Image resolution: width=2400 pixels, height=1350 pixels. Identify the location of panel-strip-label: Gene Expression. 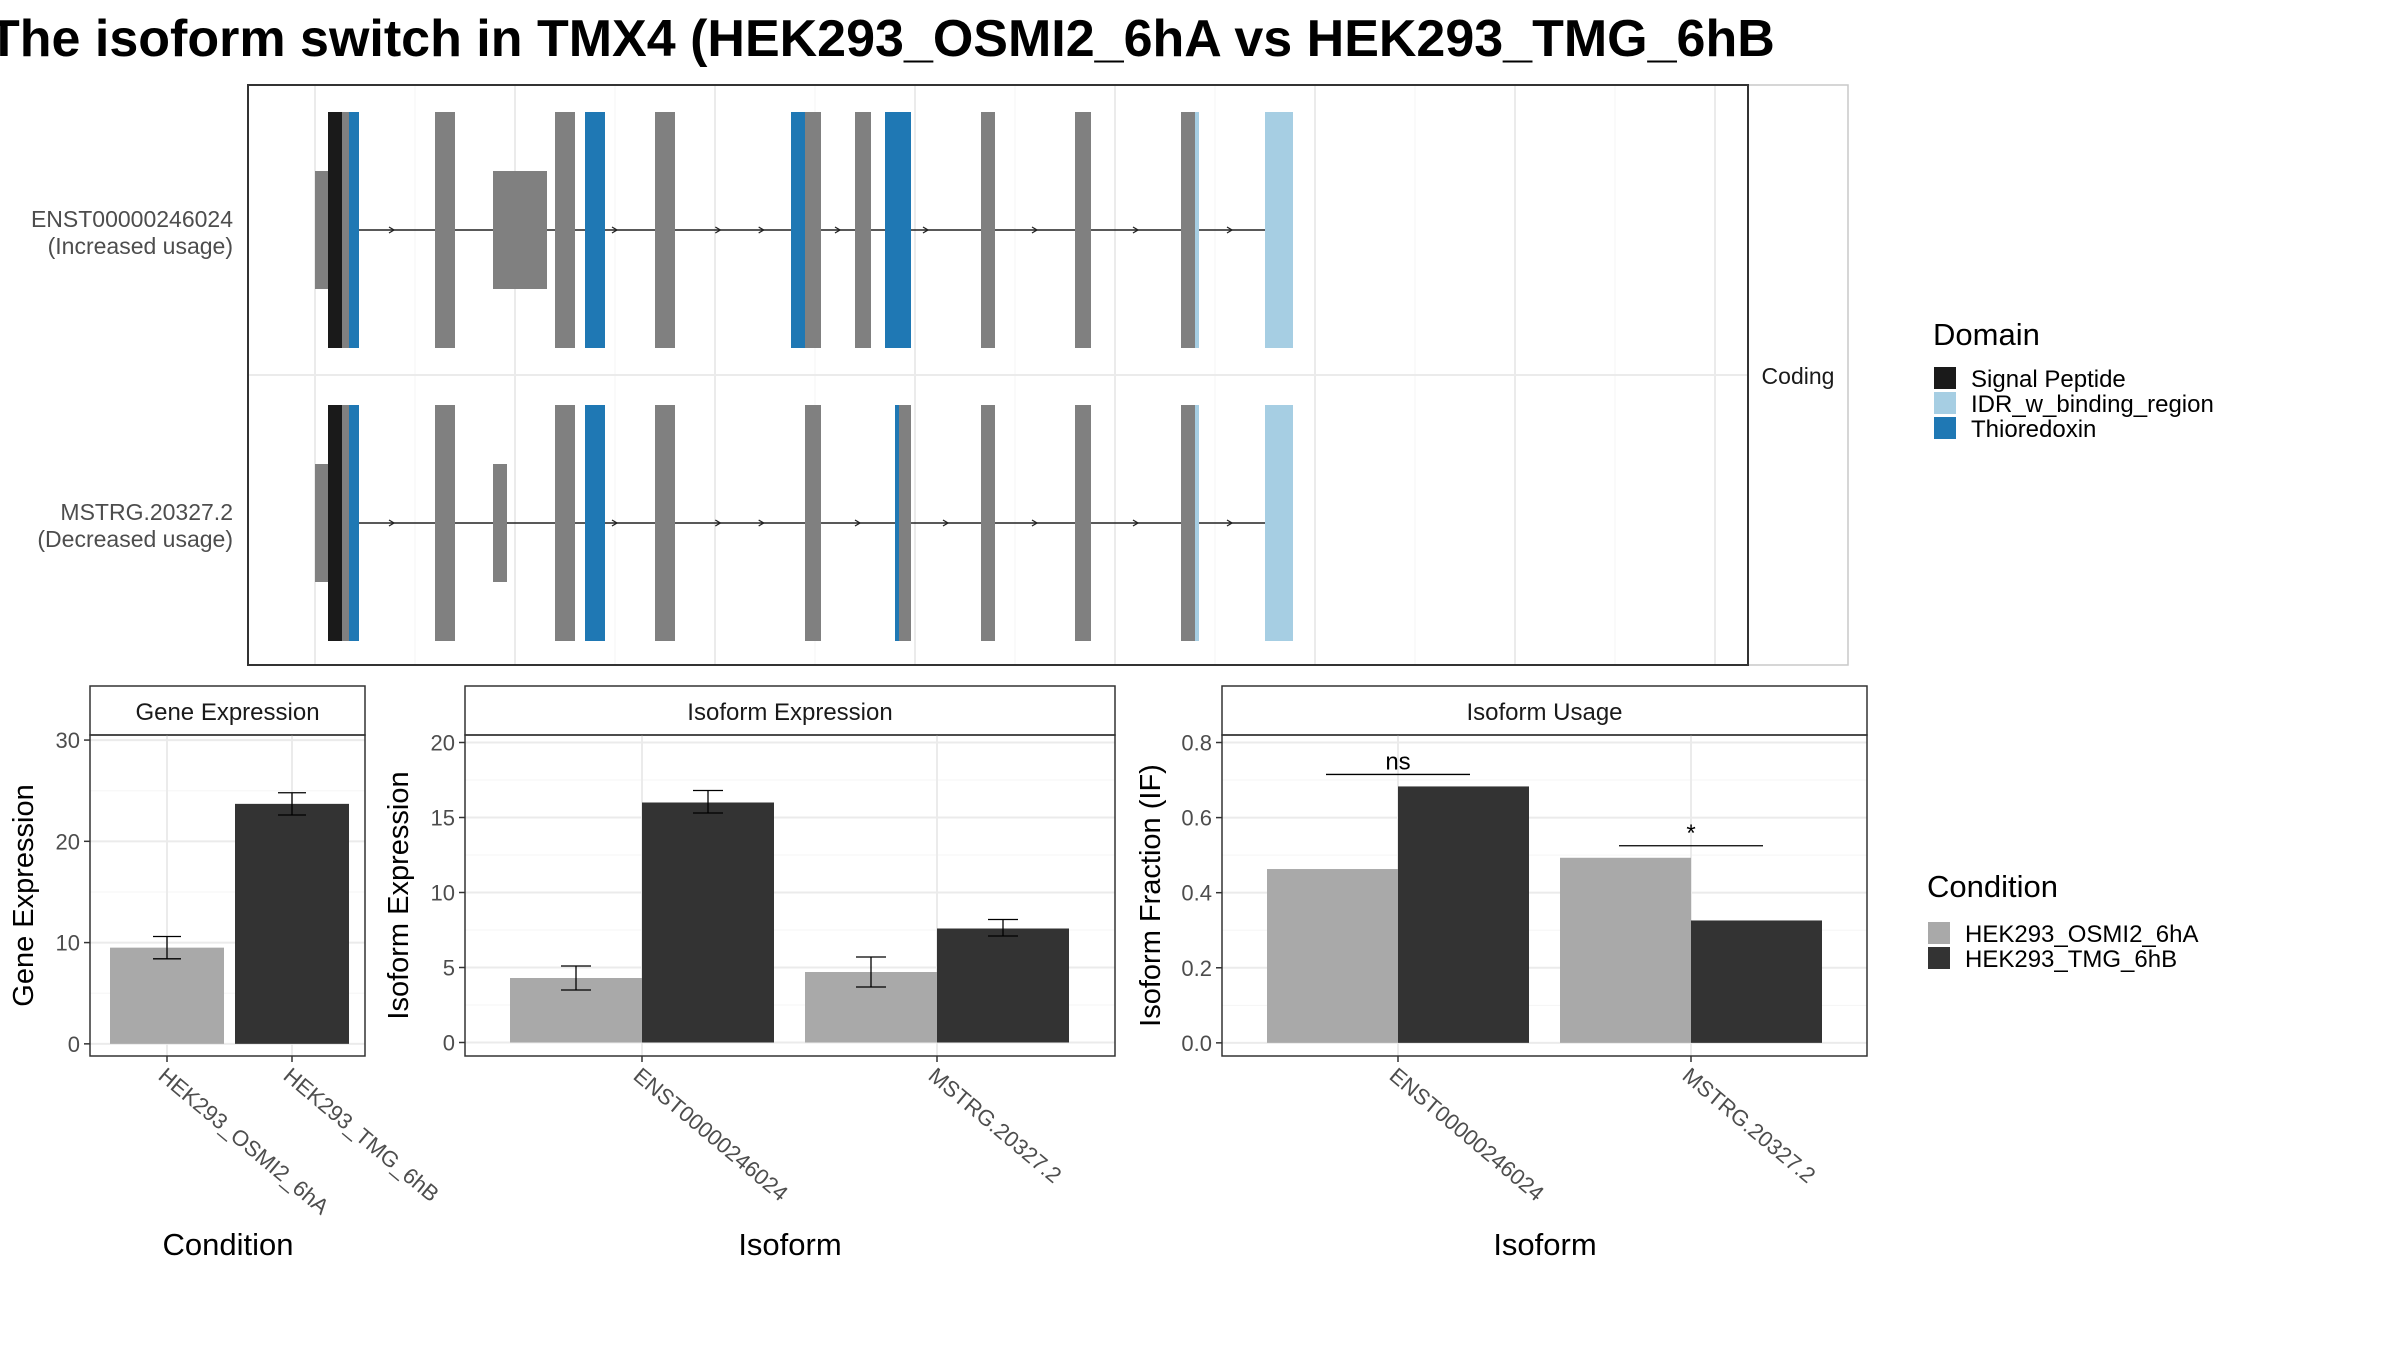
(227, 712).